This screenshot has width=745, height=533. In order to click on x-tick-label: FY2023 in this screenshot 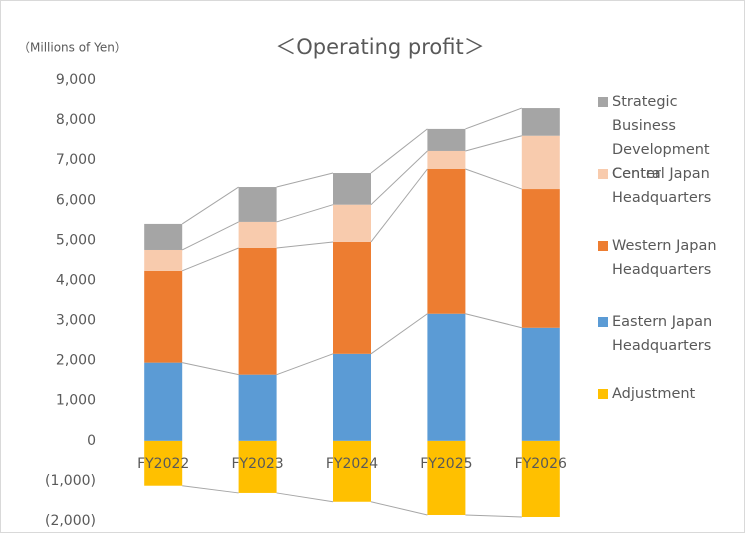, I will do `click(257, 464)`.